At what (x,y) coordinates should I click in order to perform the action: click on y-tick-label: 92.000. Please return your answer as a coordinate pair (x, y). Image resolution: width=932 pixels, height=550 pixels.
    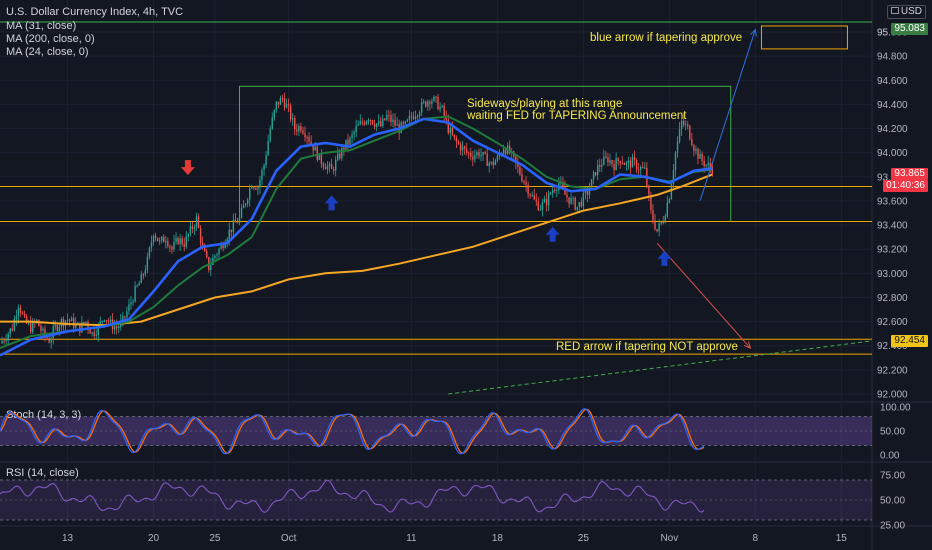
    Looking at the image, I should click on (892, 395).